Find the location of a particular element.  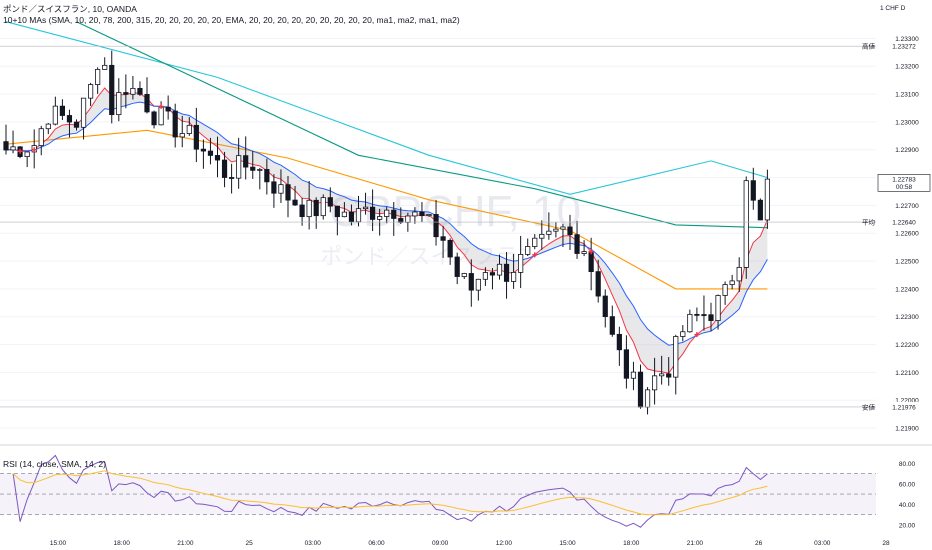

rsi-tick-label: 80.00 is located at coordinates (907, 464).